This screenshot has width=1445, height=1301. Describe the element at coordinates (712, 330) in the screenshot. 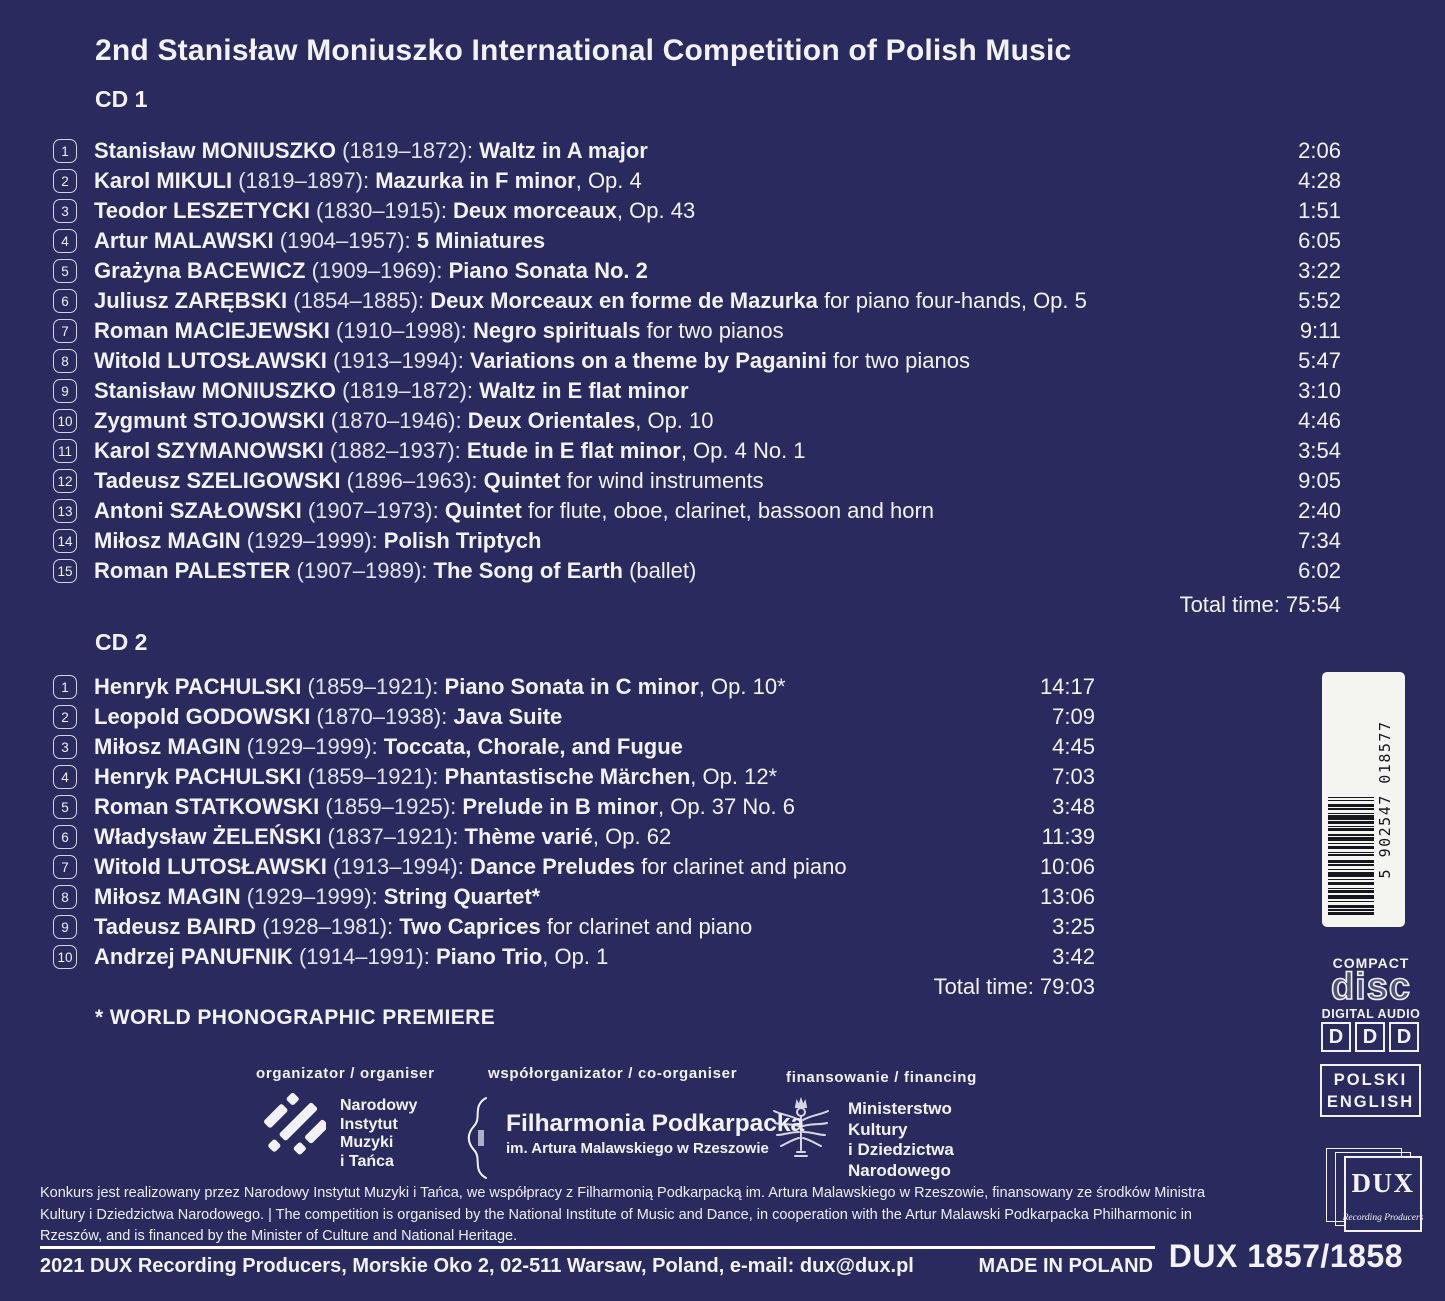

I see `work-detail: for two pianos` at that location.